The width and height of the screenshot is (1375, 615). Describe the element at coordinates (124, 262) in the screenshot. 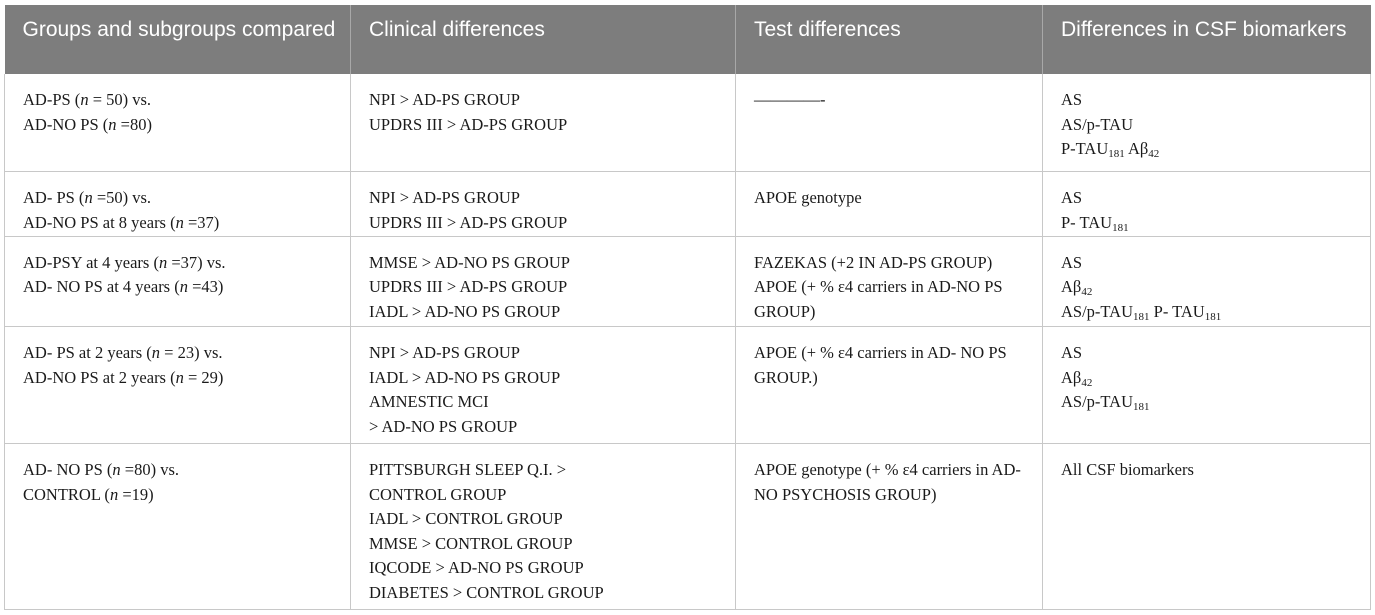

I see `groups-line: AD-PSY at 4 years (n =37) vs.` at that location.